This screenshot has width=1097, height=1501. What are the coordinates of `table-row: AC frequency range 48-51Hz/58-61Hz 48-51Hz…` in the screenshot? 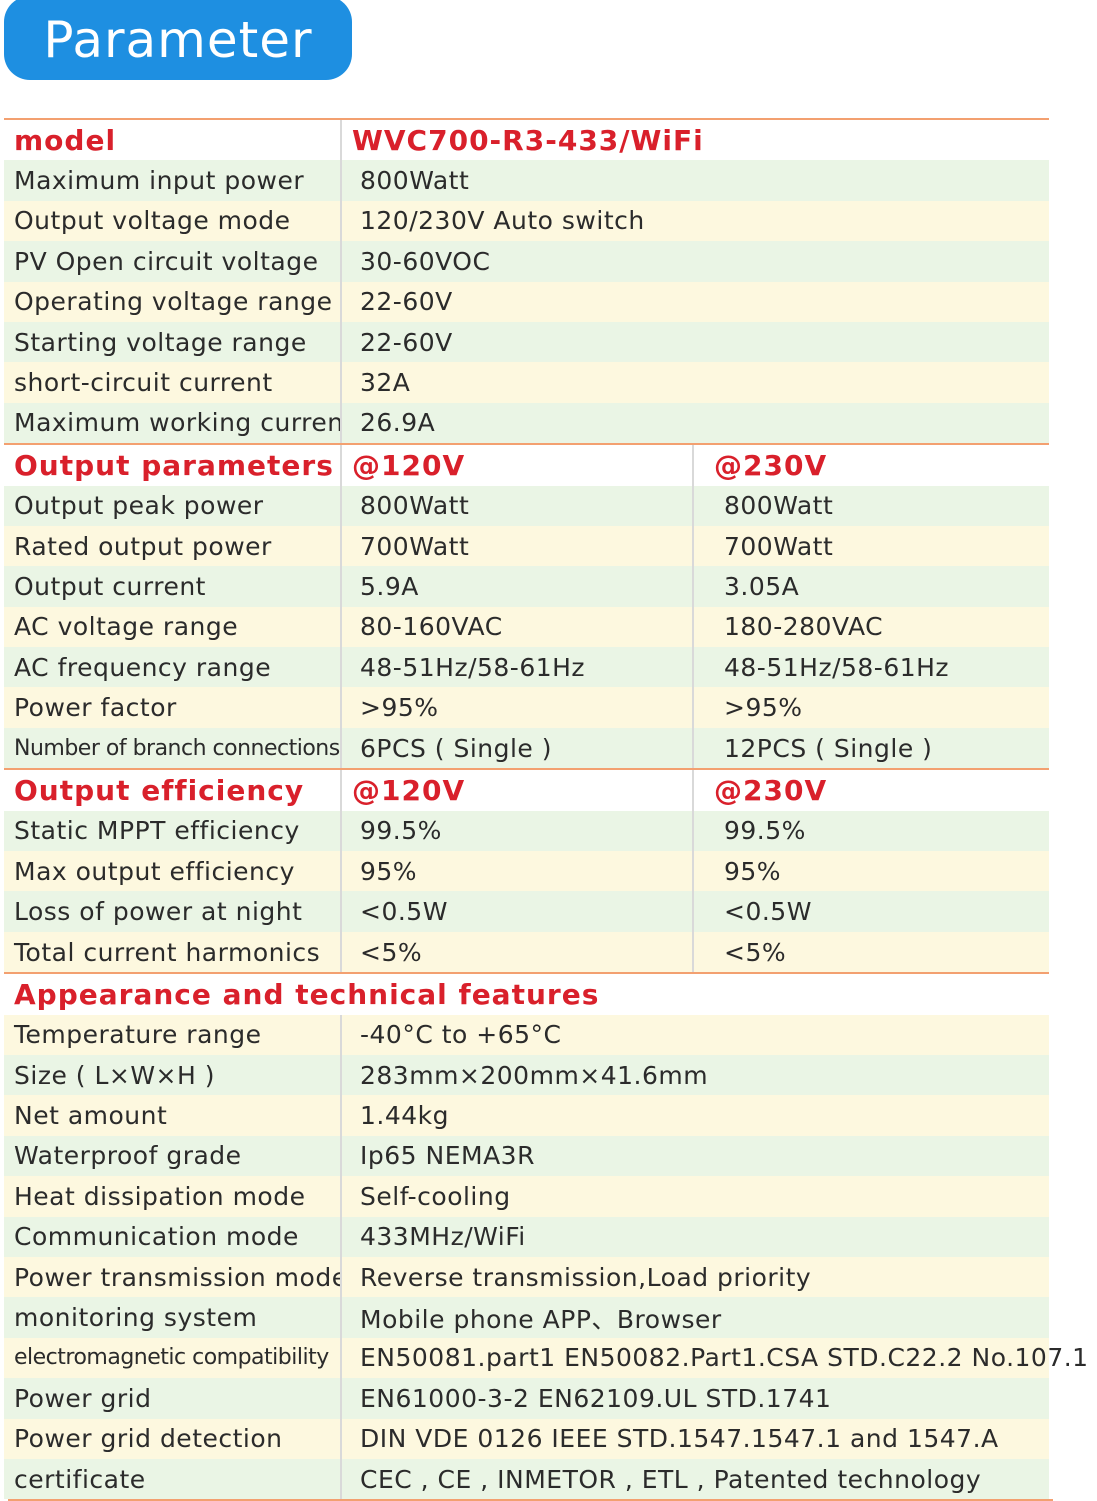 It's located at (526, 667).